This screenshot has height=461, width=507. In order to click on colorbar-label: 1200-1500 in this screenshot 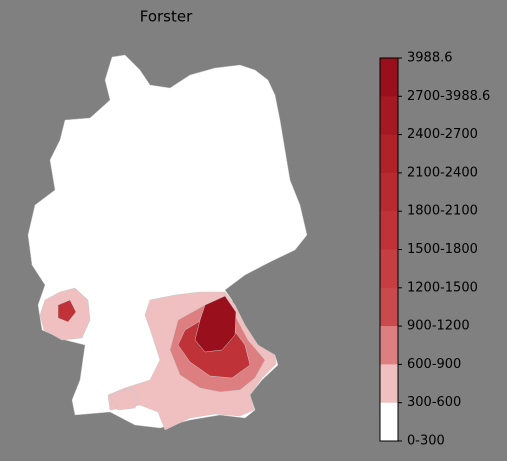, I will do `click(442, 287)`.